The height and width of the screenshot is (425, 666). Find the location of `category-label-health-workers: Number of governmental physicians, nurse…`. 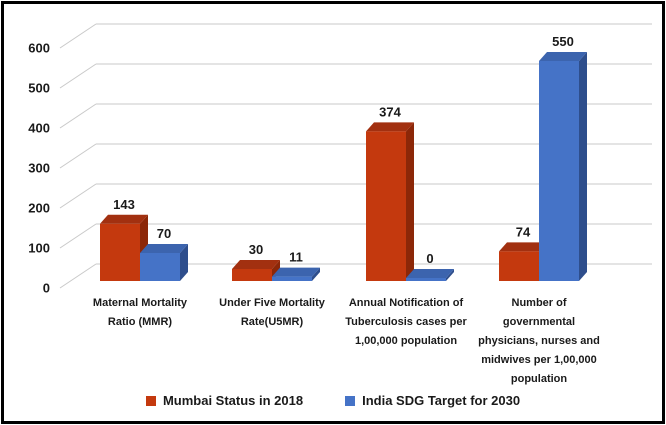

category-label-health-workers: Number of governmental physicians, nurse… is located at coordinates (539, 341).